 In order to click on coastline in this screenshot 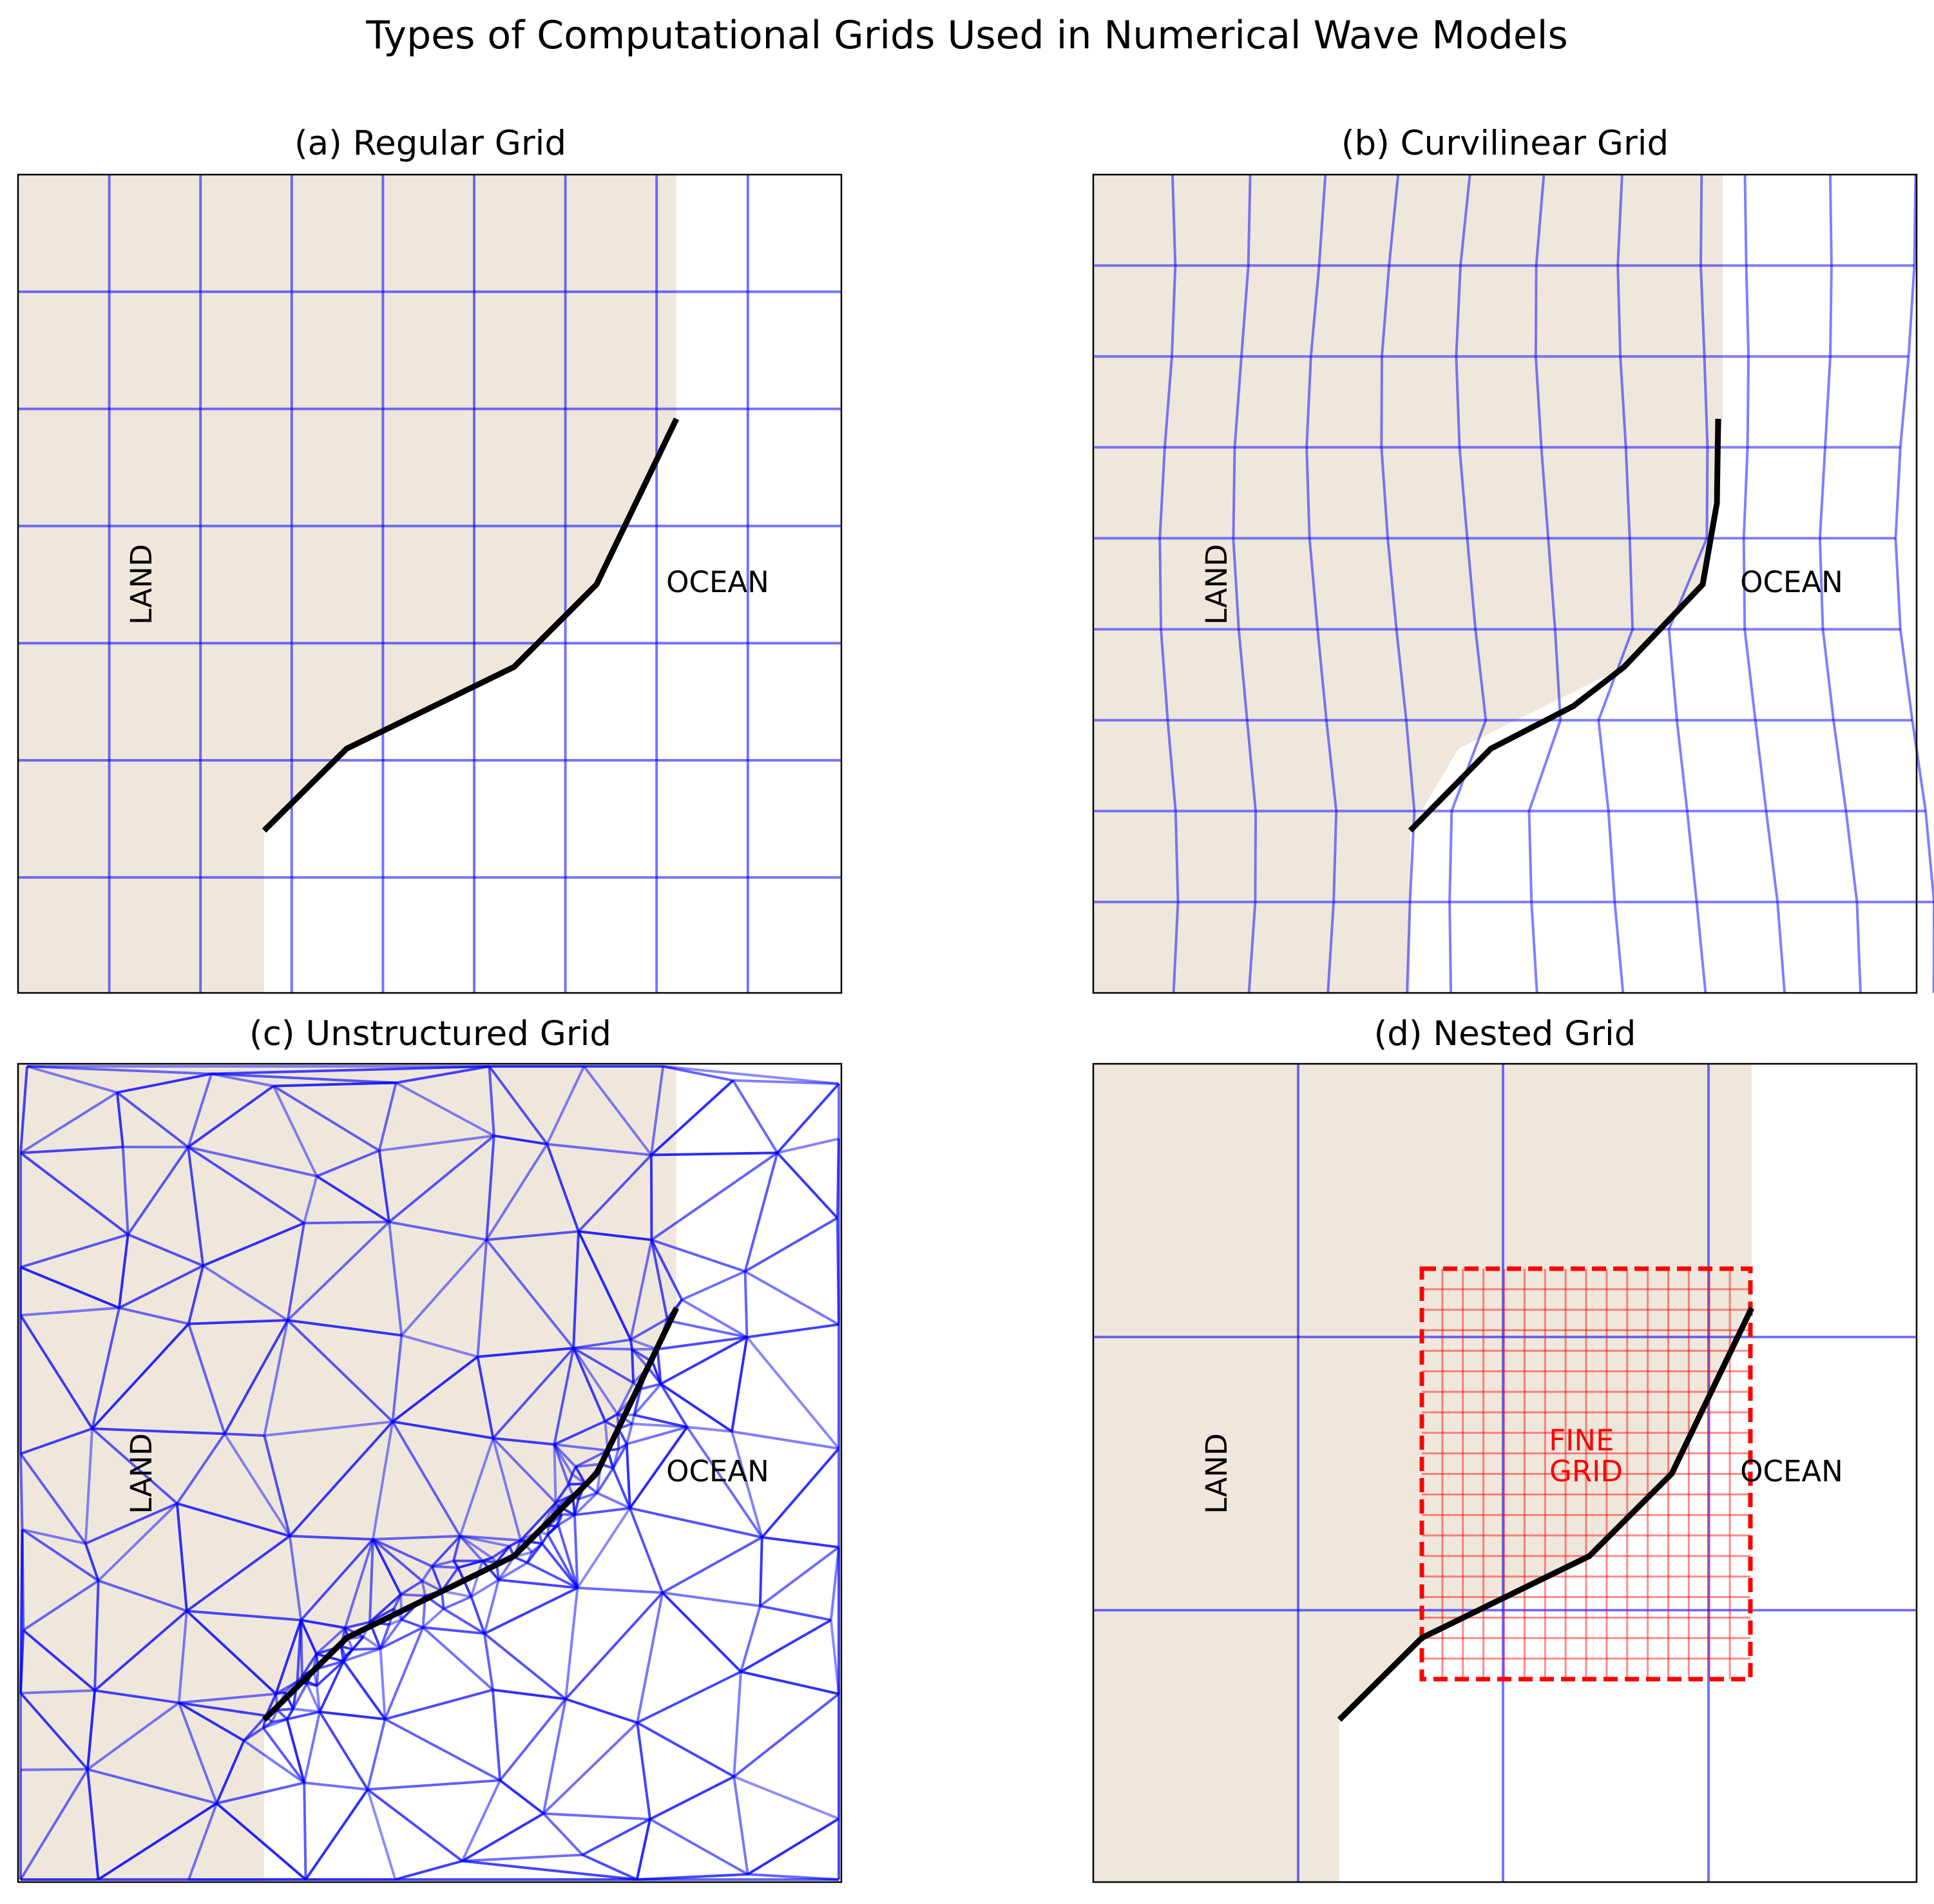, I will do `click(1565, 625)`.